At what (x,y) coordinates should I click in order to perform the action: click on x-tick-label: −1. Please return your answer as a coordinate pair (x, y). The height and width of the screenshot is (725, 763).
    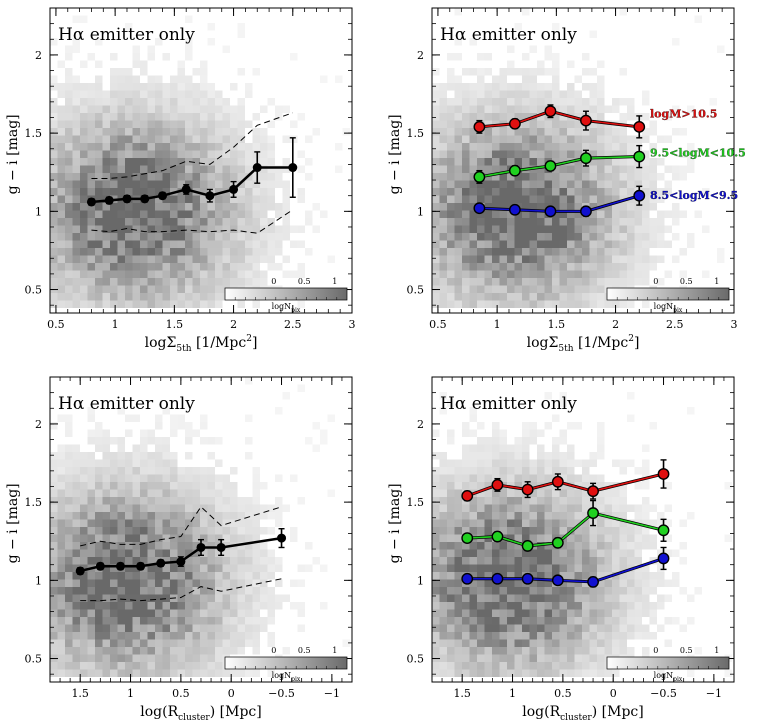
    Looking at the image, I should click on (332, 693).